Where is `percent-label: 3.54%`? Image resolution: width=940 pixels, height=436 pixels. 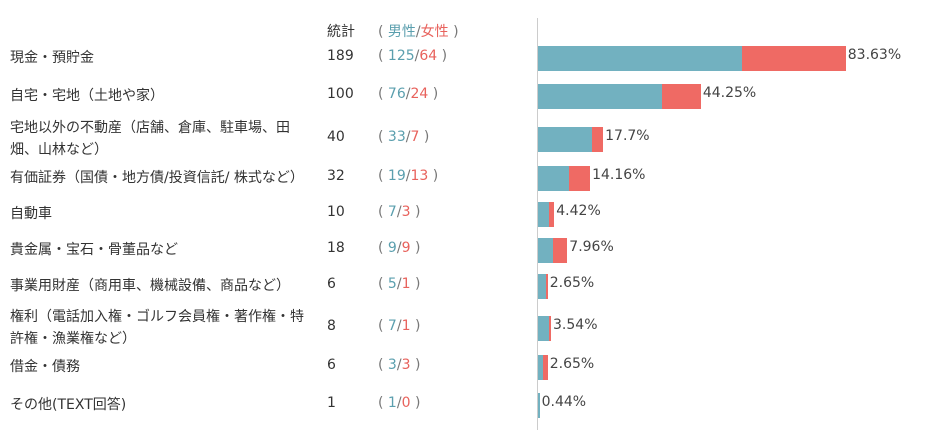
percent-label: 3.54% is located at coordinates (575, 325).